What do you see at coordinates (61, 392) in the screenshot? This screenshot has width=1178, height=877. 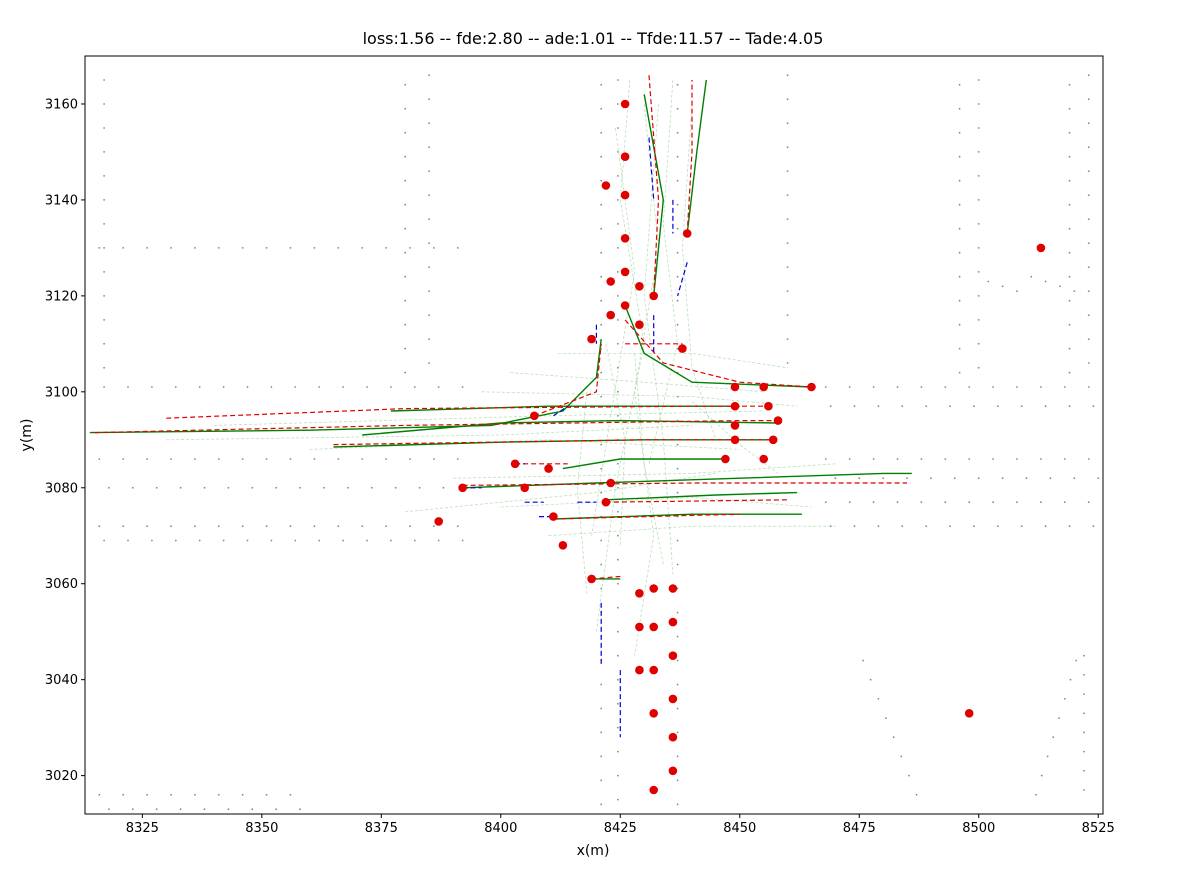 I see `y-tick-label: 3100` at bounding box center [61, 392].